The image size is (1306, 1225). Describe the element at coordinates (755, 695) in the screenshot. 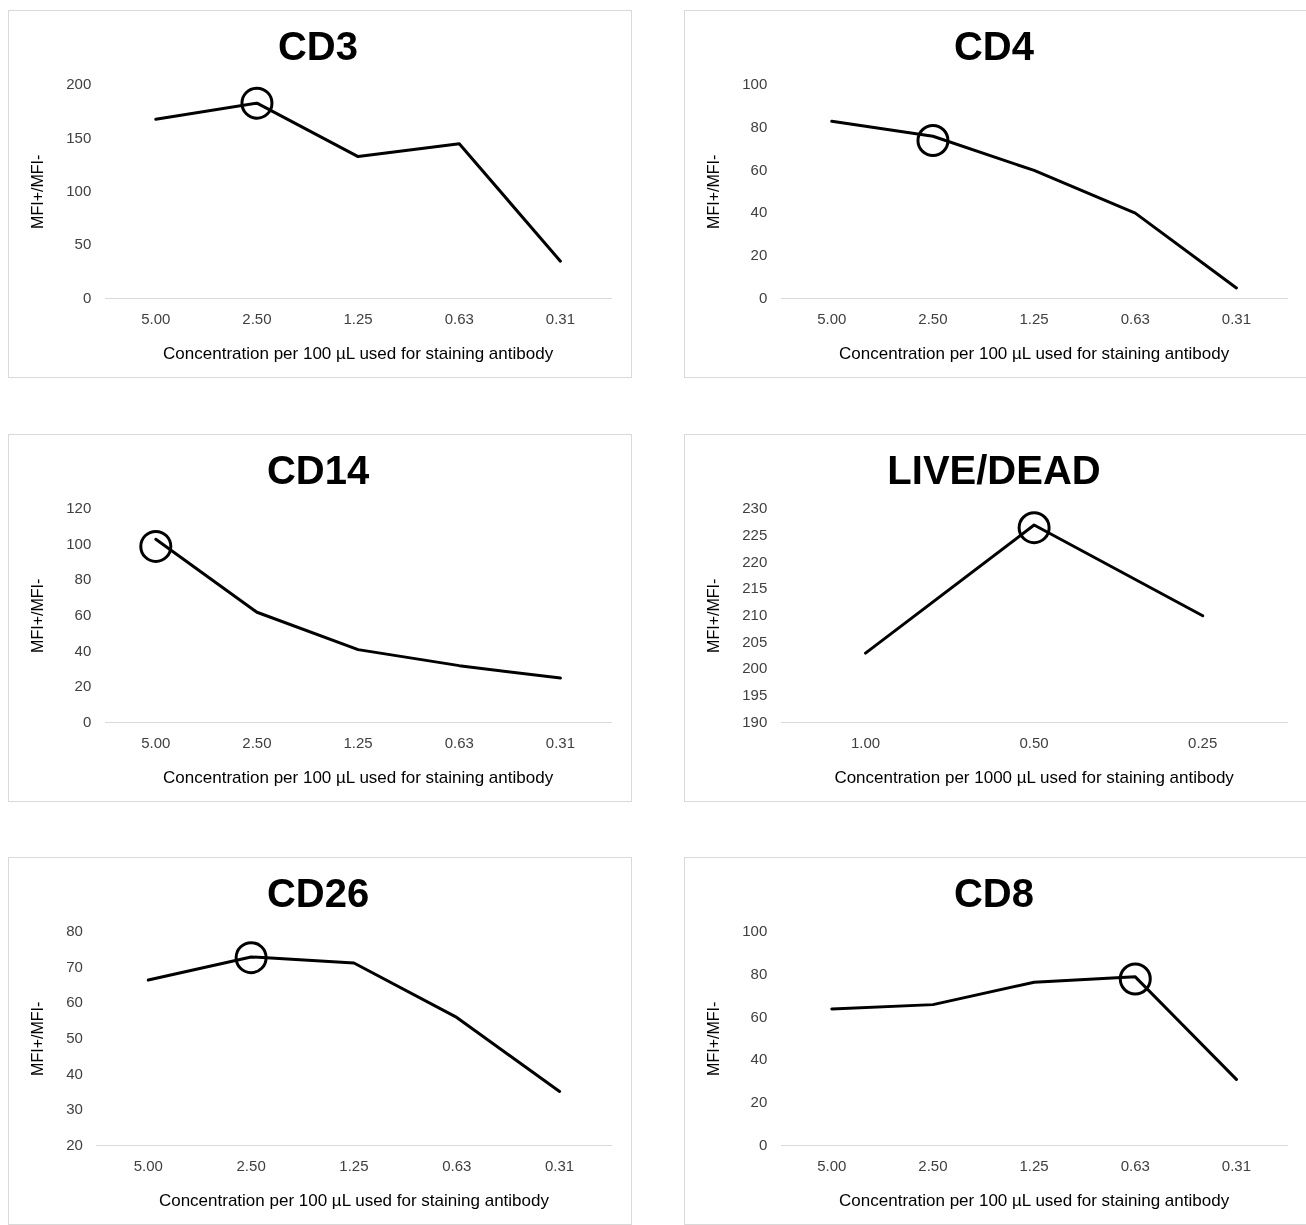

I see `y-tick-label: 195` at that location.